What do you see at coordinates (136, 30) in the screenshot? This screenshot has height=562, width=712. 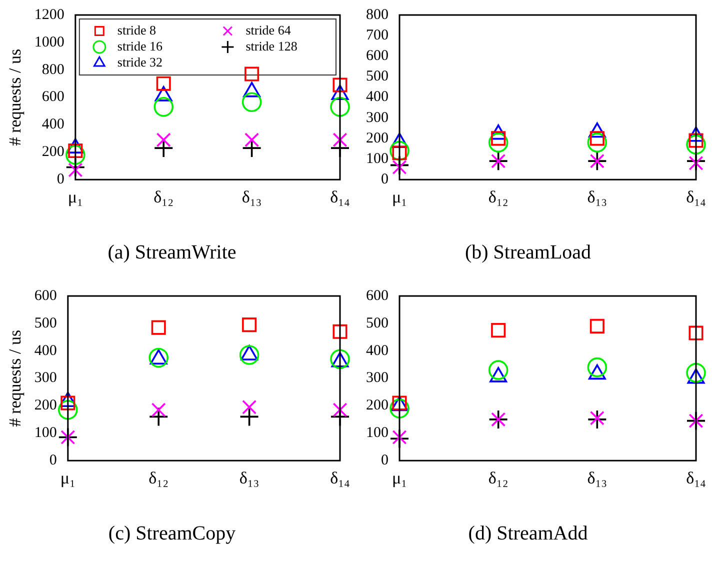 I see `legend-label: stride 8` at bounding box center [136, 30].